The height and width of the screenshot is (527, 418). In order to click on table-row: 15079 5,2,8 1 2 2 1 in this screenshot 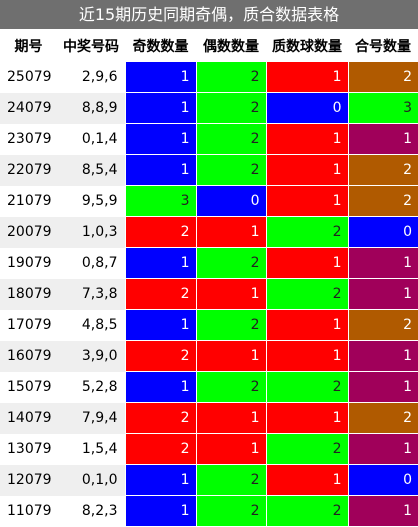, I will do `click(209, 387)`.